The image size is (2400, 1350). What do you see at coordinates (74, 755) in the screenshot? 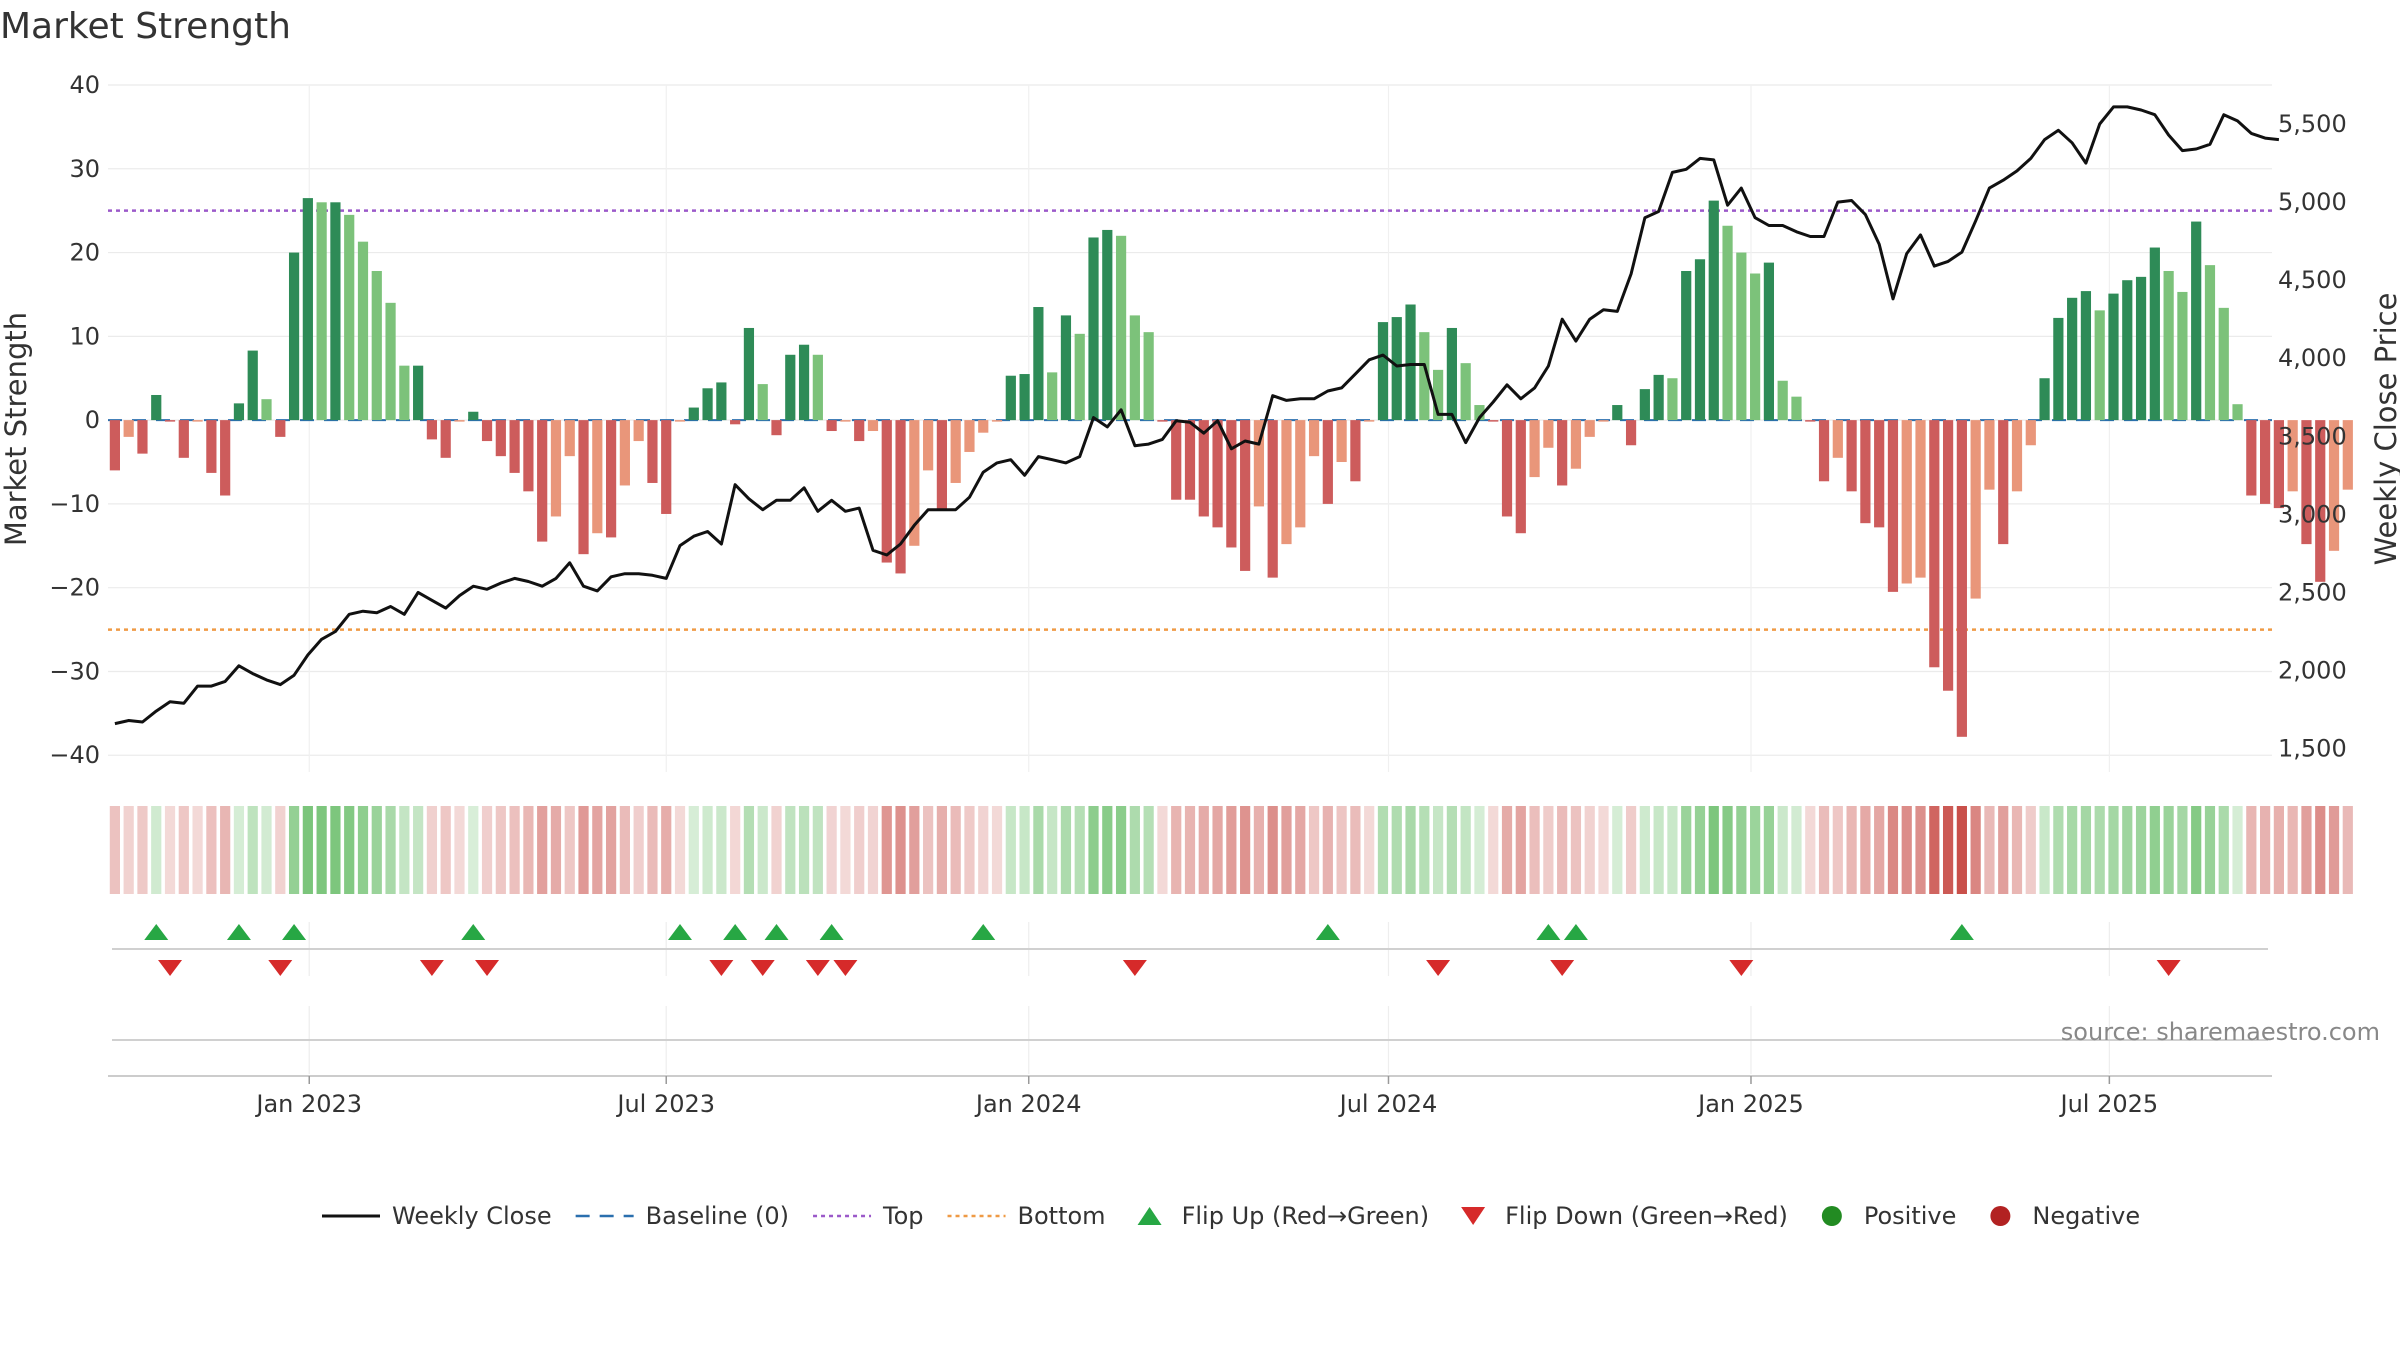
I see `y-tick-label: −40` at bounding box center [74, 755].